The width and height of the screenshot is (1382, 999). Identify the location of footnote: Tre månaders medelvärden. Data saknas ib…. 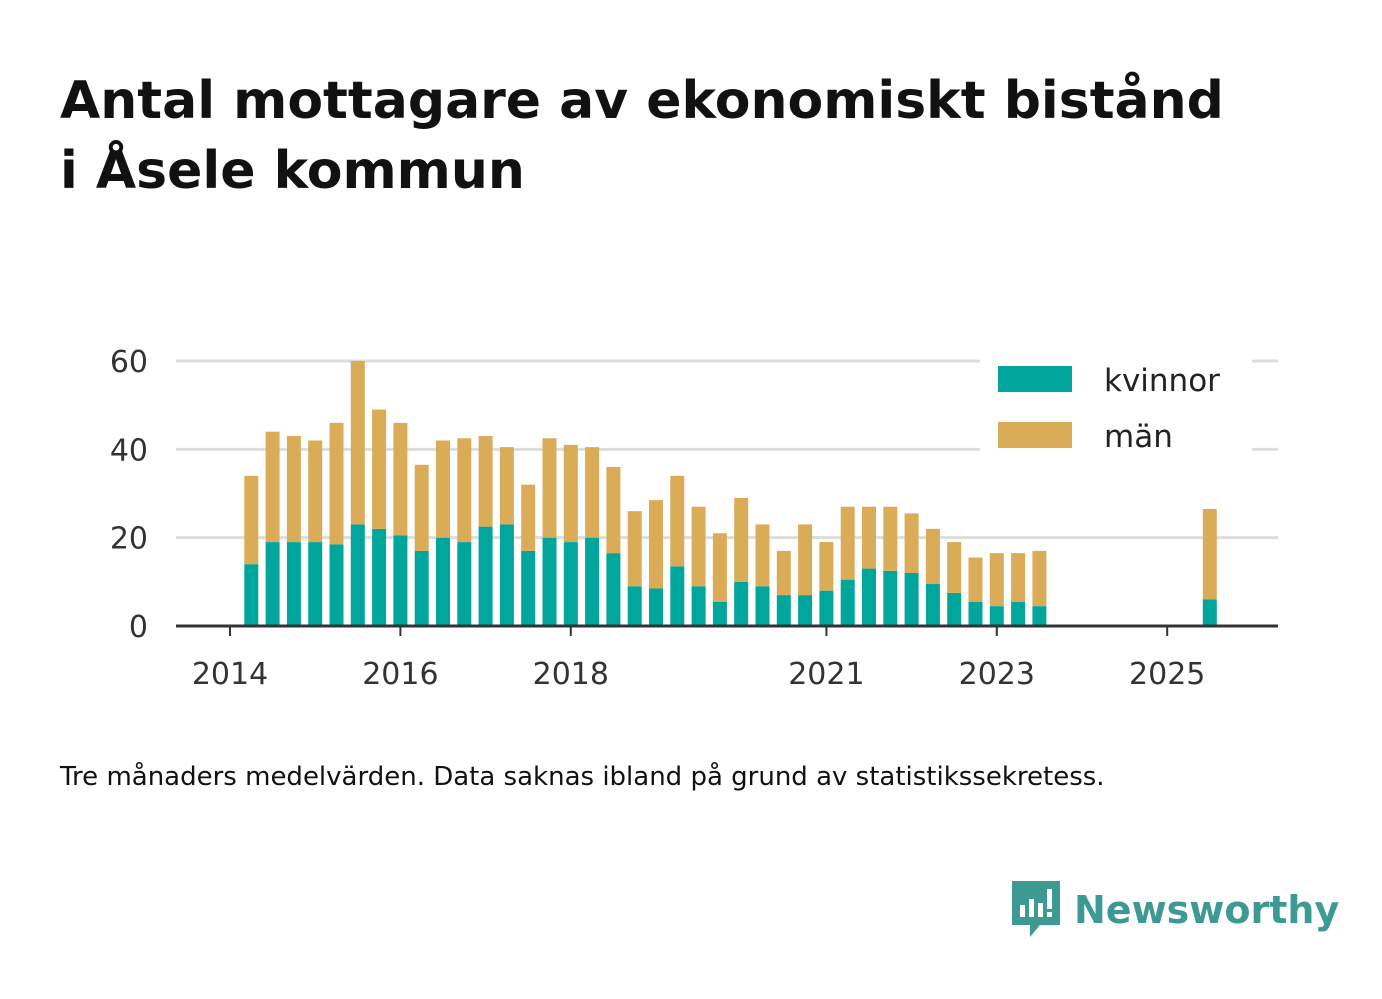
(582, 777).